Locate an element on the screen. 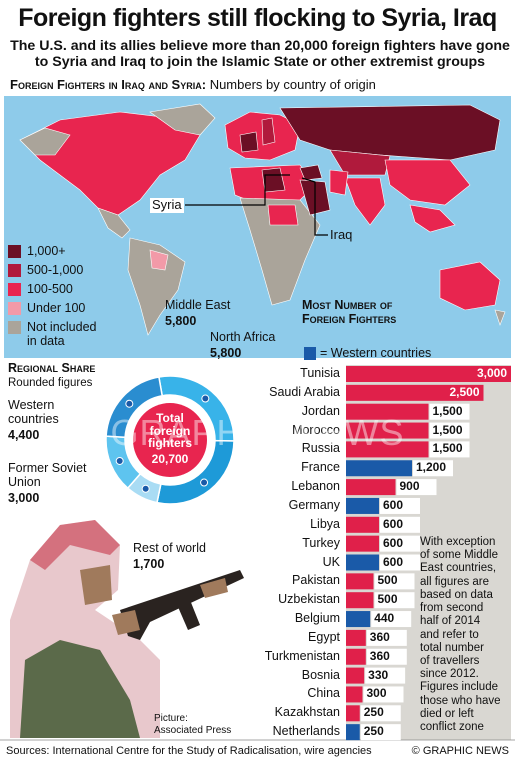 The width and height of the screenshot is (515, 764). credit-line: Associated Press is located at coordinates (193, 730).